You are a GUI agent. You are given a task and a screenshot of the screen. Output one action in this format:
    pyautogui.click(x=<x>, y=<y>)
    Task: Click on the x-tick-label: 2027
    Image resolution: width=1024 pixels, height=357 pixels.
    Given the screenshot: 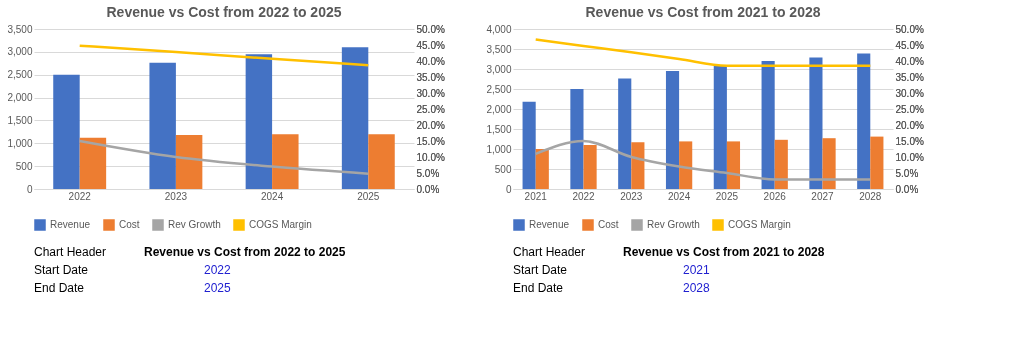 What is the action you would take?
    pyautogui.click(x=823, y=196)
    